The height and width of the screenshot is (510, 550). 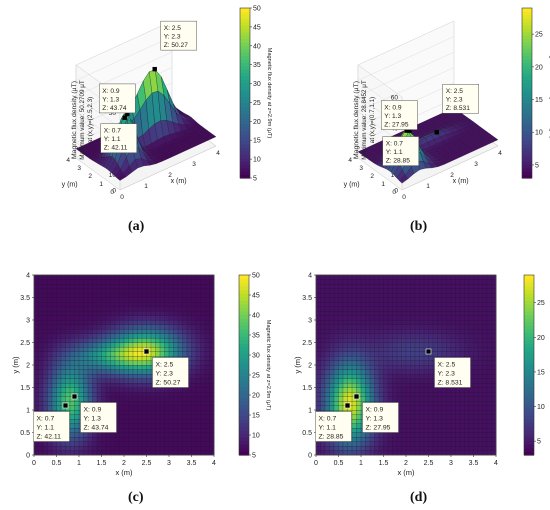 What do you see at coordinates (49, 437) in the screenshot?
I see `datatip-text: Z: 42.11` at bounding box center [49, 437].